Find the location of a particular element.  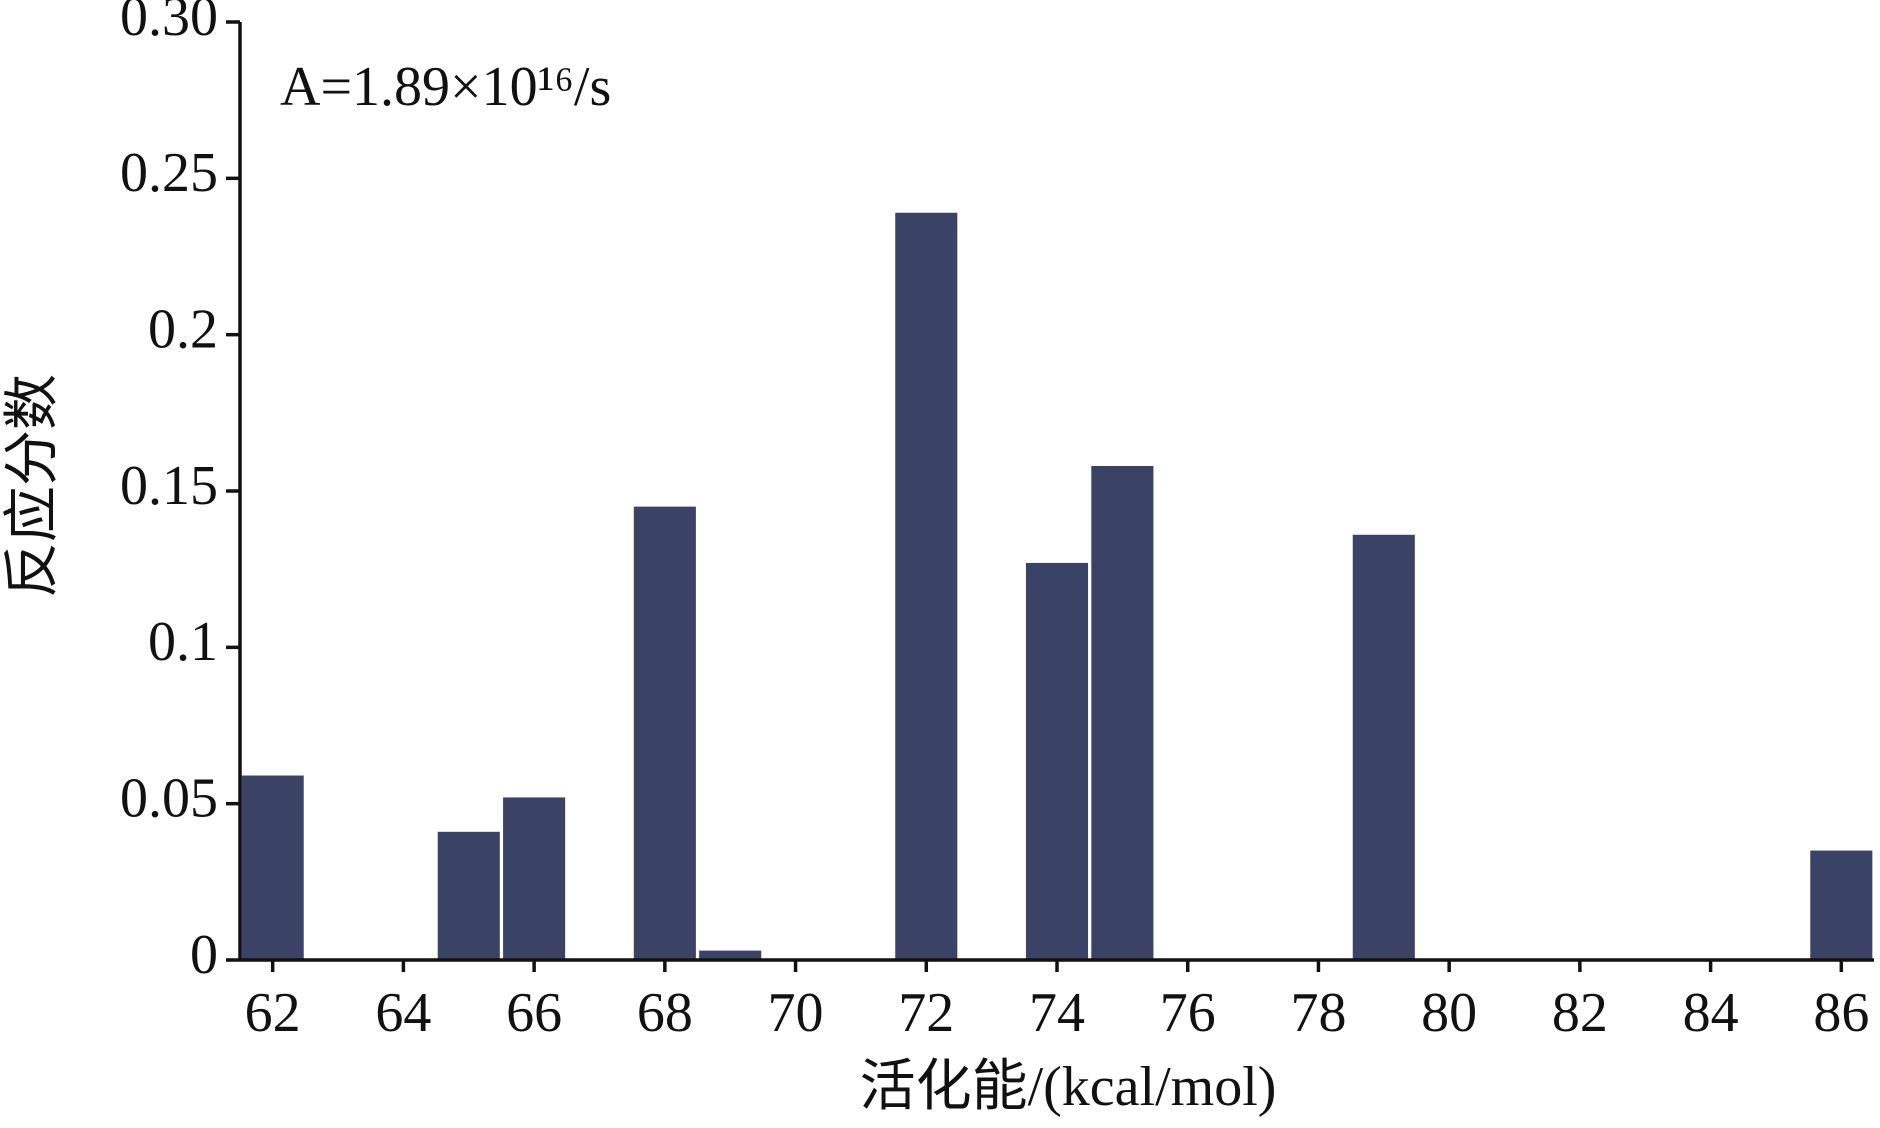

x-tick-label: 84 is located at coordinates (1711, 1013).